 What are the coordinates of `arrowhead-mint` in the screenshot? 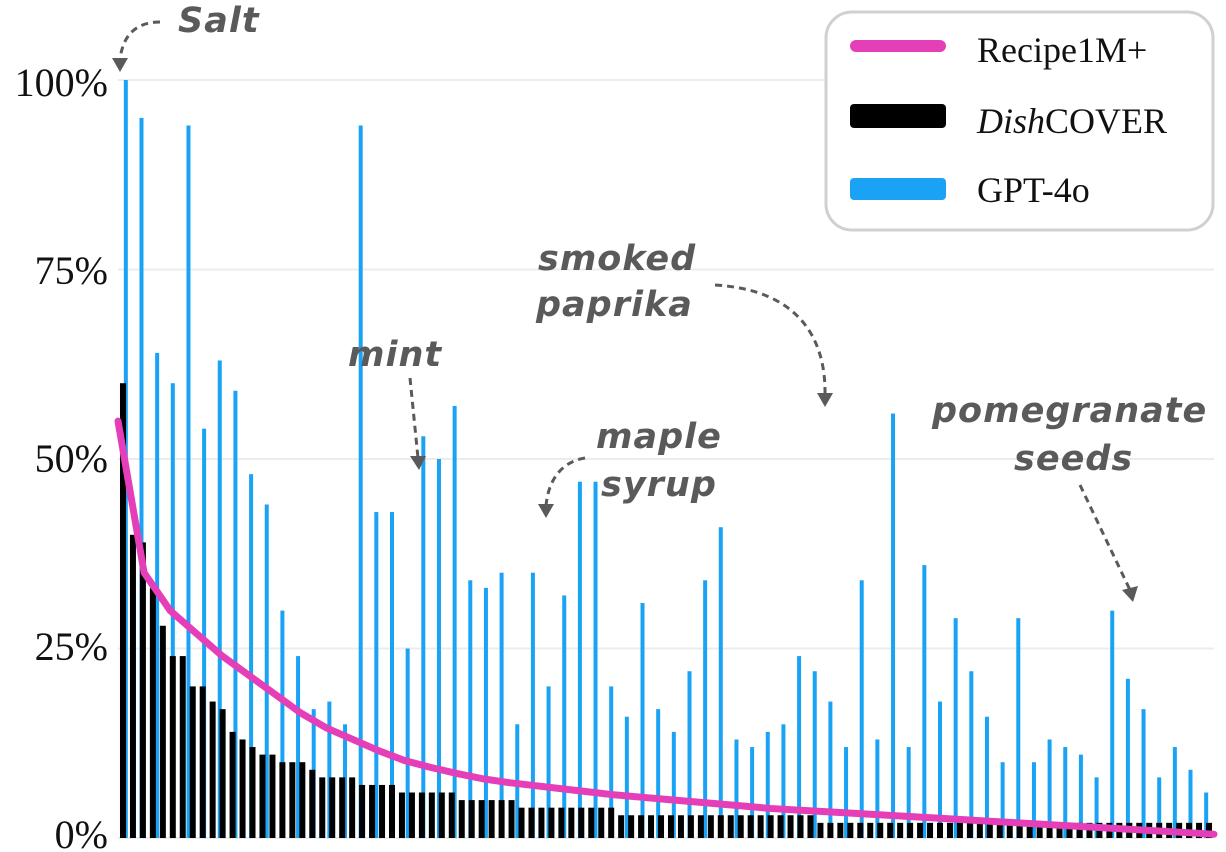 It's located at (418, 463).